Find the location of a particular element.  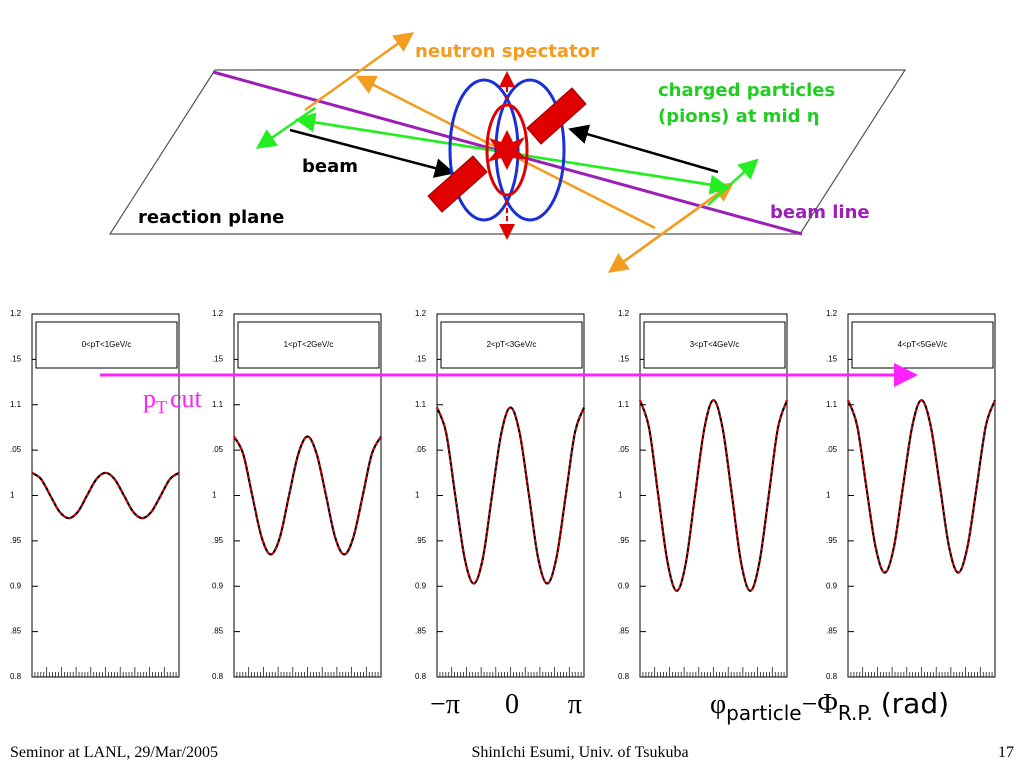

overlap is located at coordinates (507, 150).